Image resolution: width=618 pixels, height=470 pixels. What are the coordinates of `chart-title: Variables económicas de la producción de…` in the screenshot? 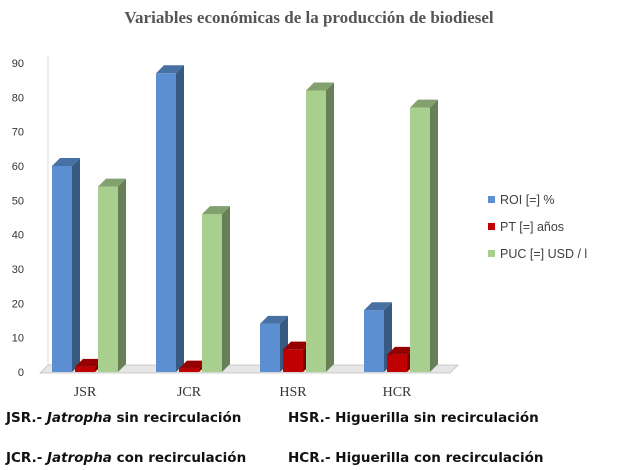 It's located at (309, 17).